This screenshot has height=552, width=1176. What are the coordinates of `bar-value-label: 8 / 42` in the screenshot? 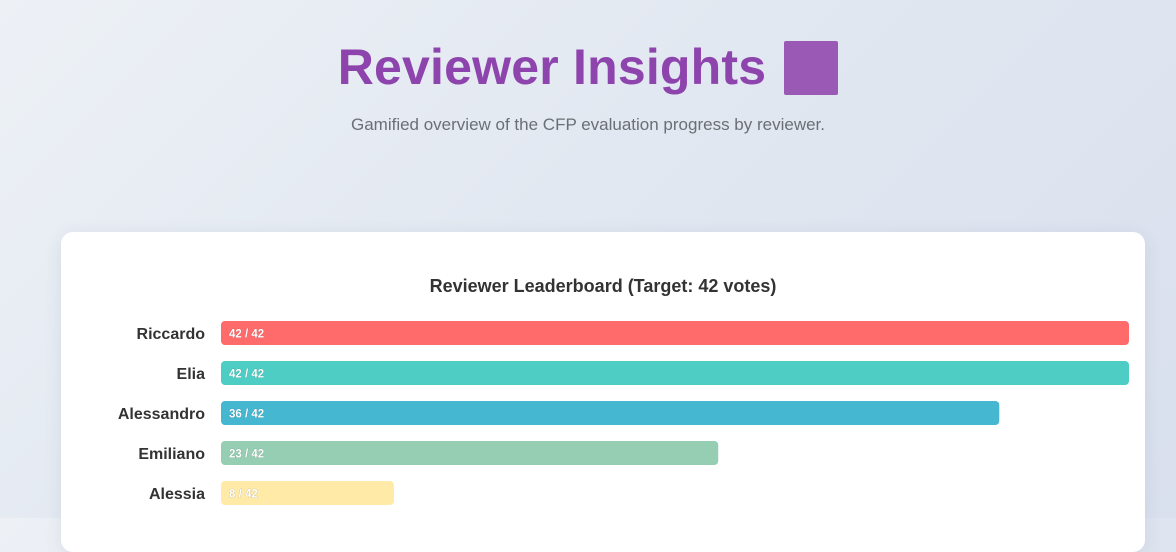 It's located at (243, 495).